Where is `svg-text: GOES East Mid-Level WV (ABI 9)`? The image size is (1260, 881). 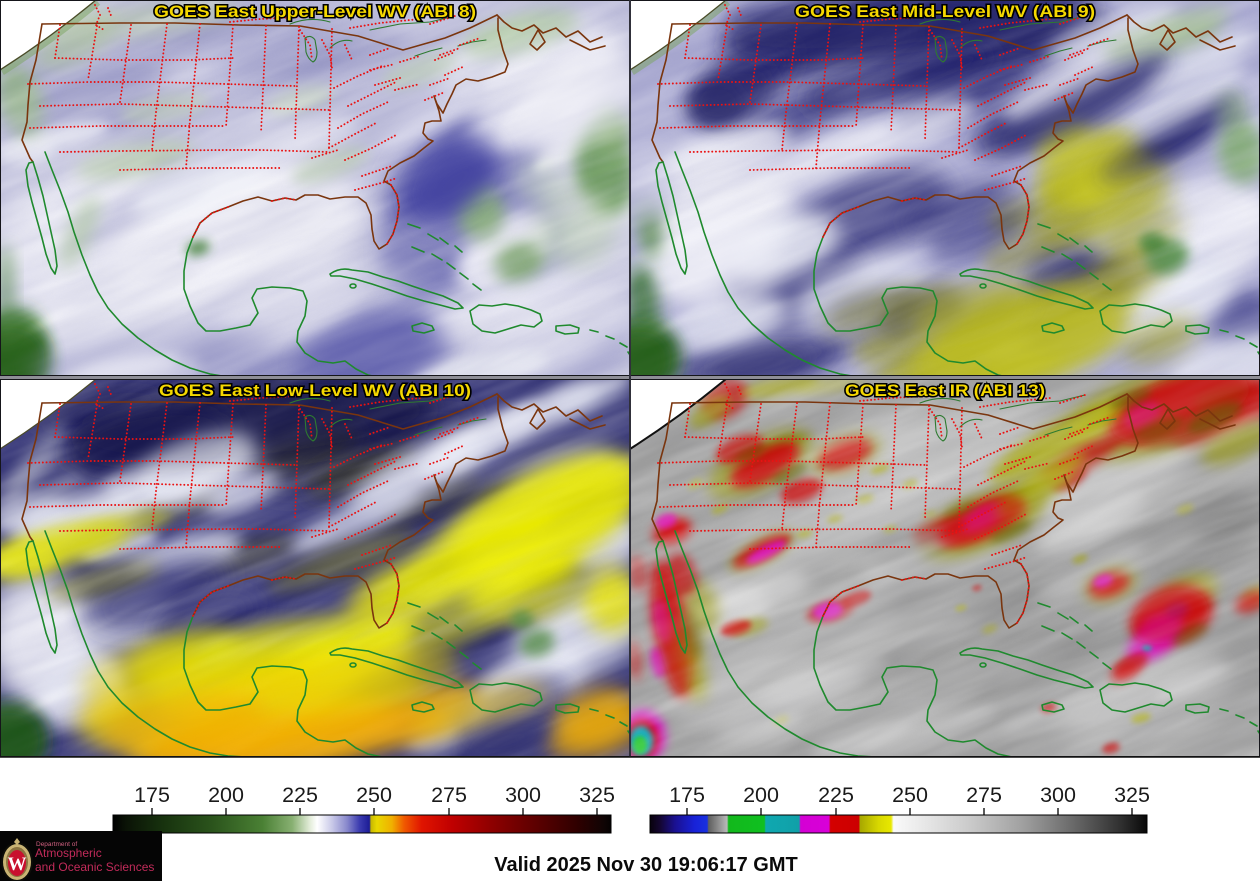 svg-text: GOES East Mid-Level WV (ABI 9) is located at coordinates (945, 11).